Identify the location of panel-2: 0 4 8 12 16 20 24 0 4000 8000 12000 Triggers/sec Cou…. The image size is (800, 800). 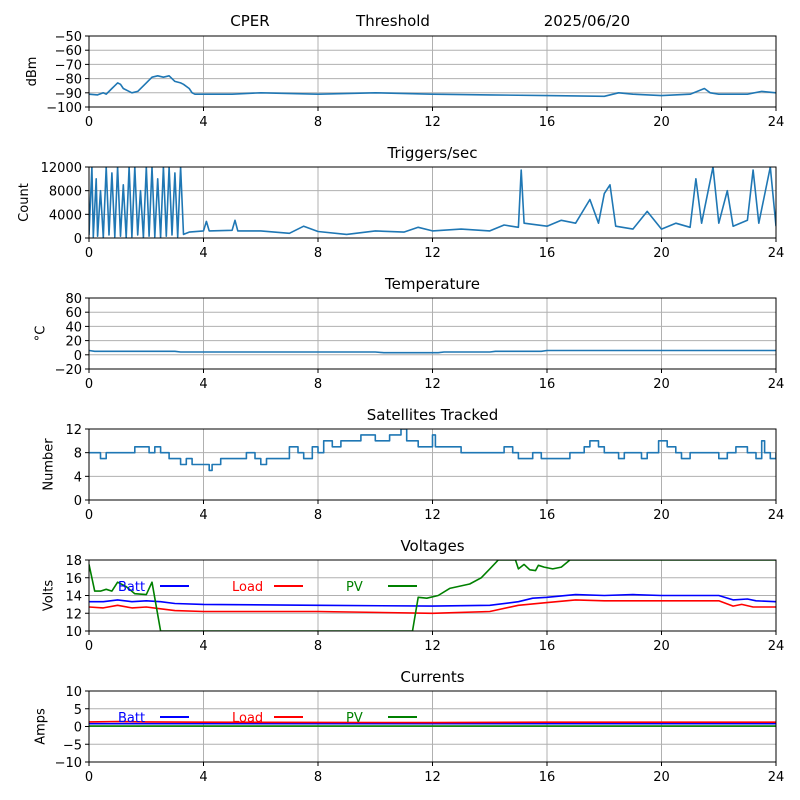
(400, 202).